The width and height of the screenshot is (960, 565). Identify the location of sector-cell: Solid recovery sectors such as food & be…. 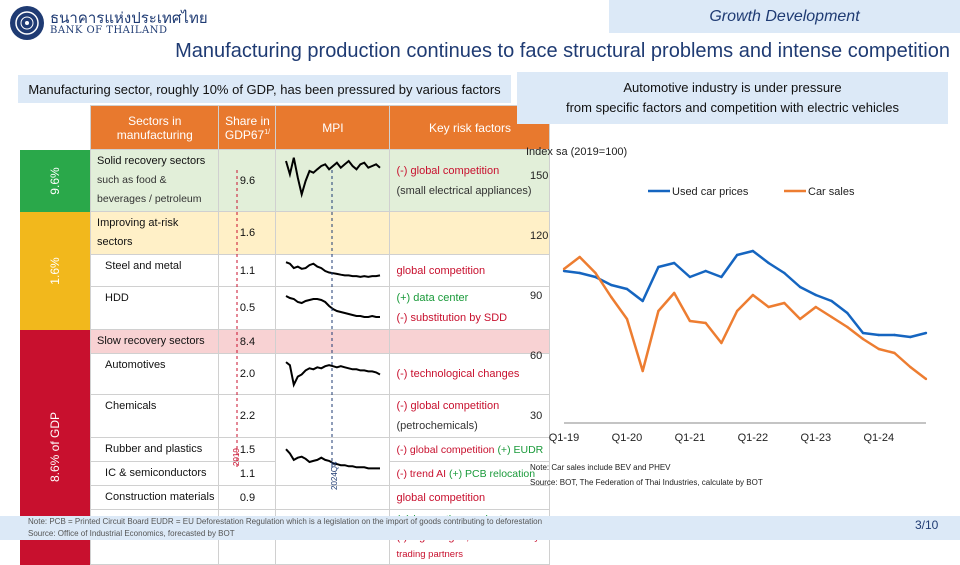
(155, 180).